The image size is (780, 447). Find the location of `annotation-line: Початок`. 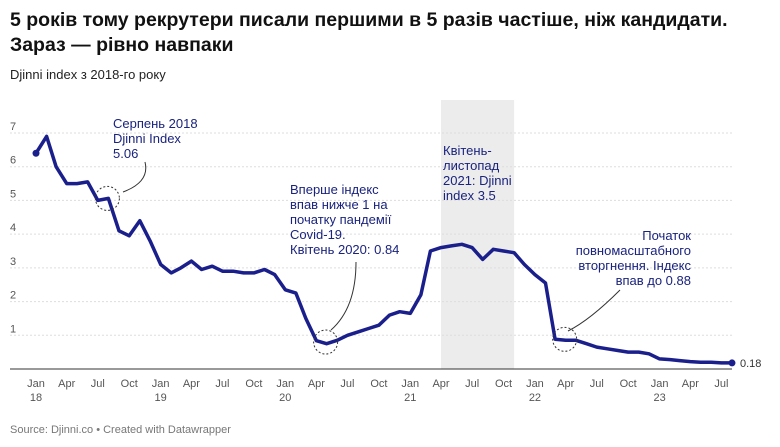

annotation-line: Початок is located at coordinates (666, 235).